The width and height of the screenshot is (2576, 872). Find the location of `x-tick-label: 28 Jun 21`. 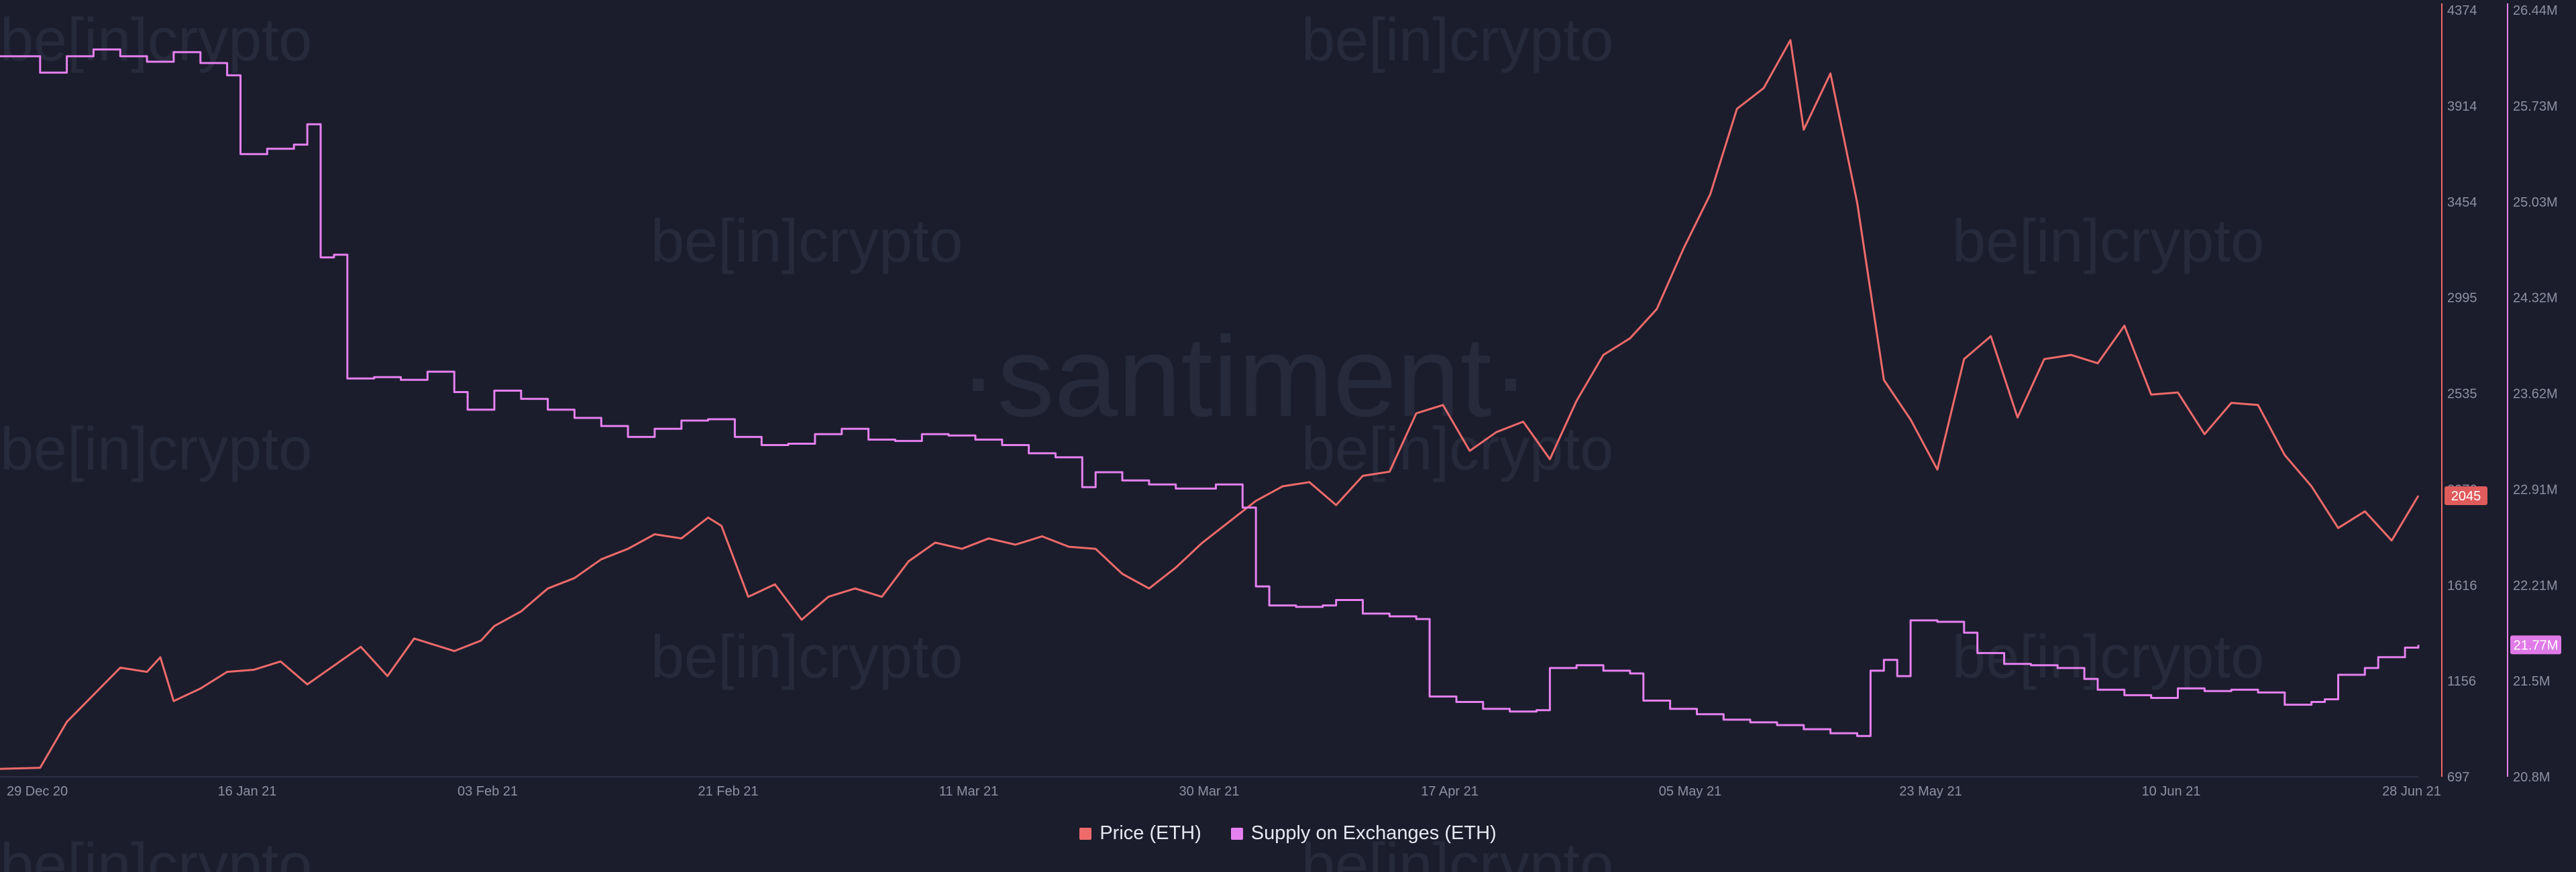

x-tick-label: 28 Jun 21 is located at coordinates (2411, 791).